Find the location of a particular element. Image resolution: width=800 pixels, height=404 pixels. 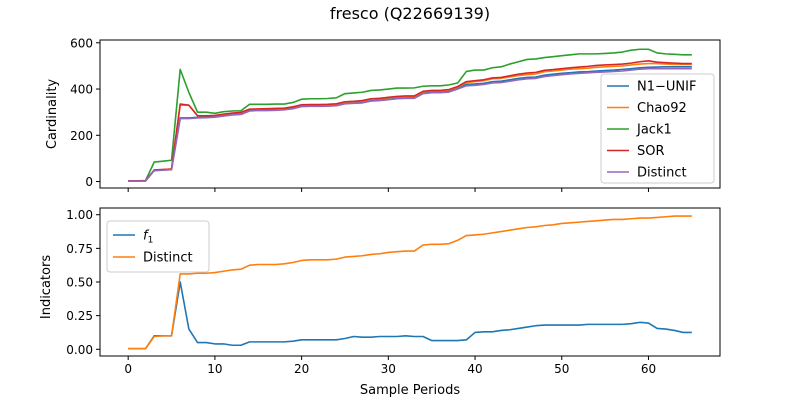

indicators-legend-box is located at coordinates (158, 246).